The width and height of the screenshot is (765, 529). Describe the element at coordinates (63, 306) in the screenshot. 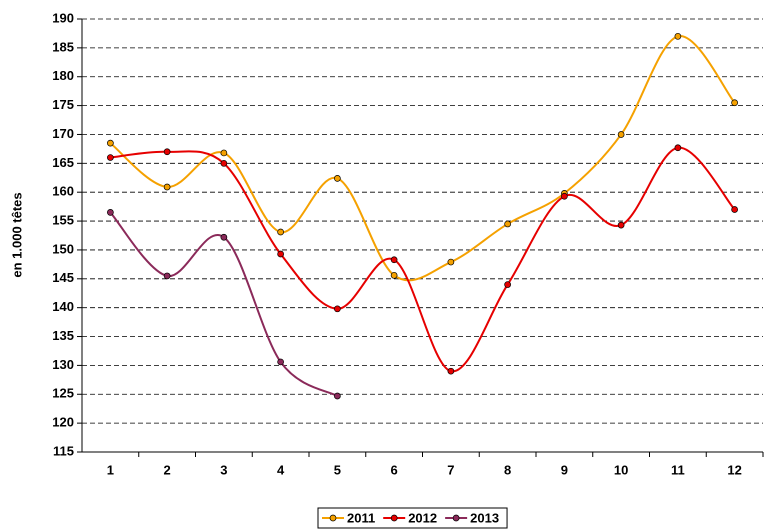

I see `y-tick-label: 140` at that location.